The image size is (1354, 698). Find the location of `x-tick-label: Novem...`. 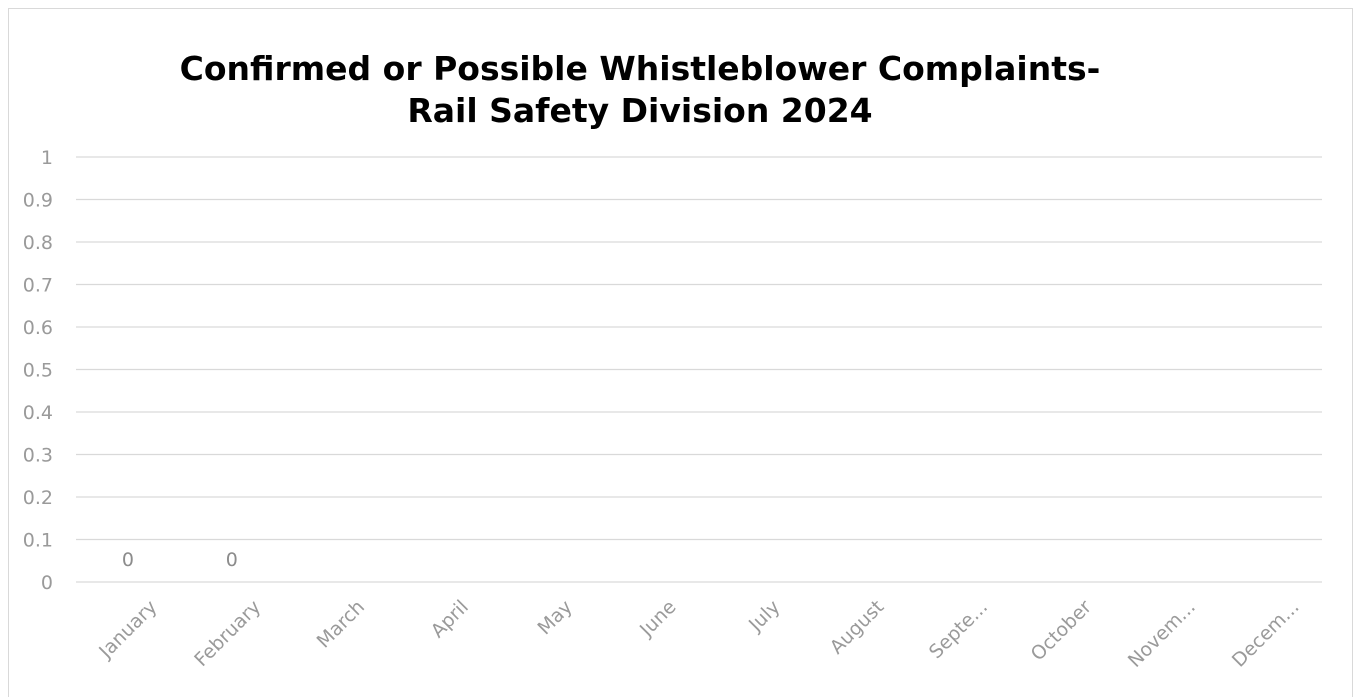

x-tick-label: Novem... is located at coordinates (1162, 634).